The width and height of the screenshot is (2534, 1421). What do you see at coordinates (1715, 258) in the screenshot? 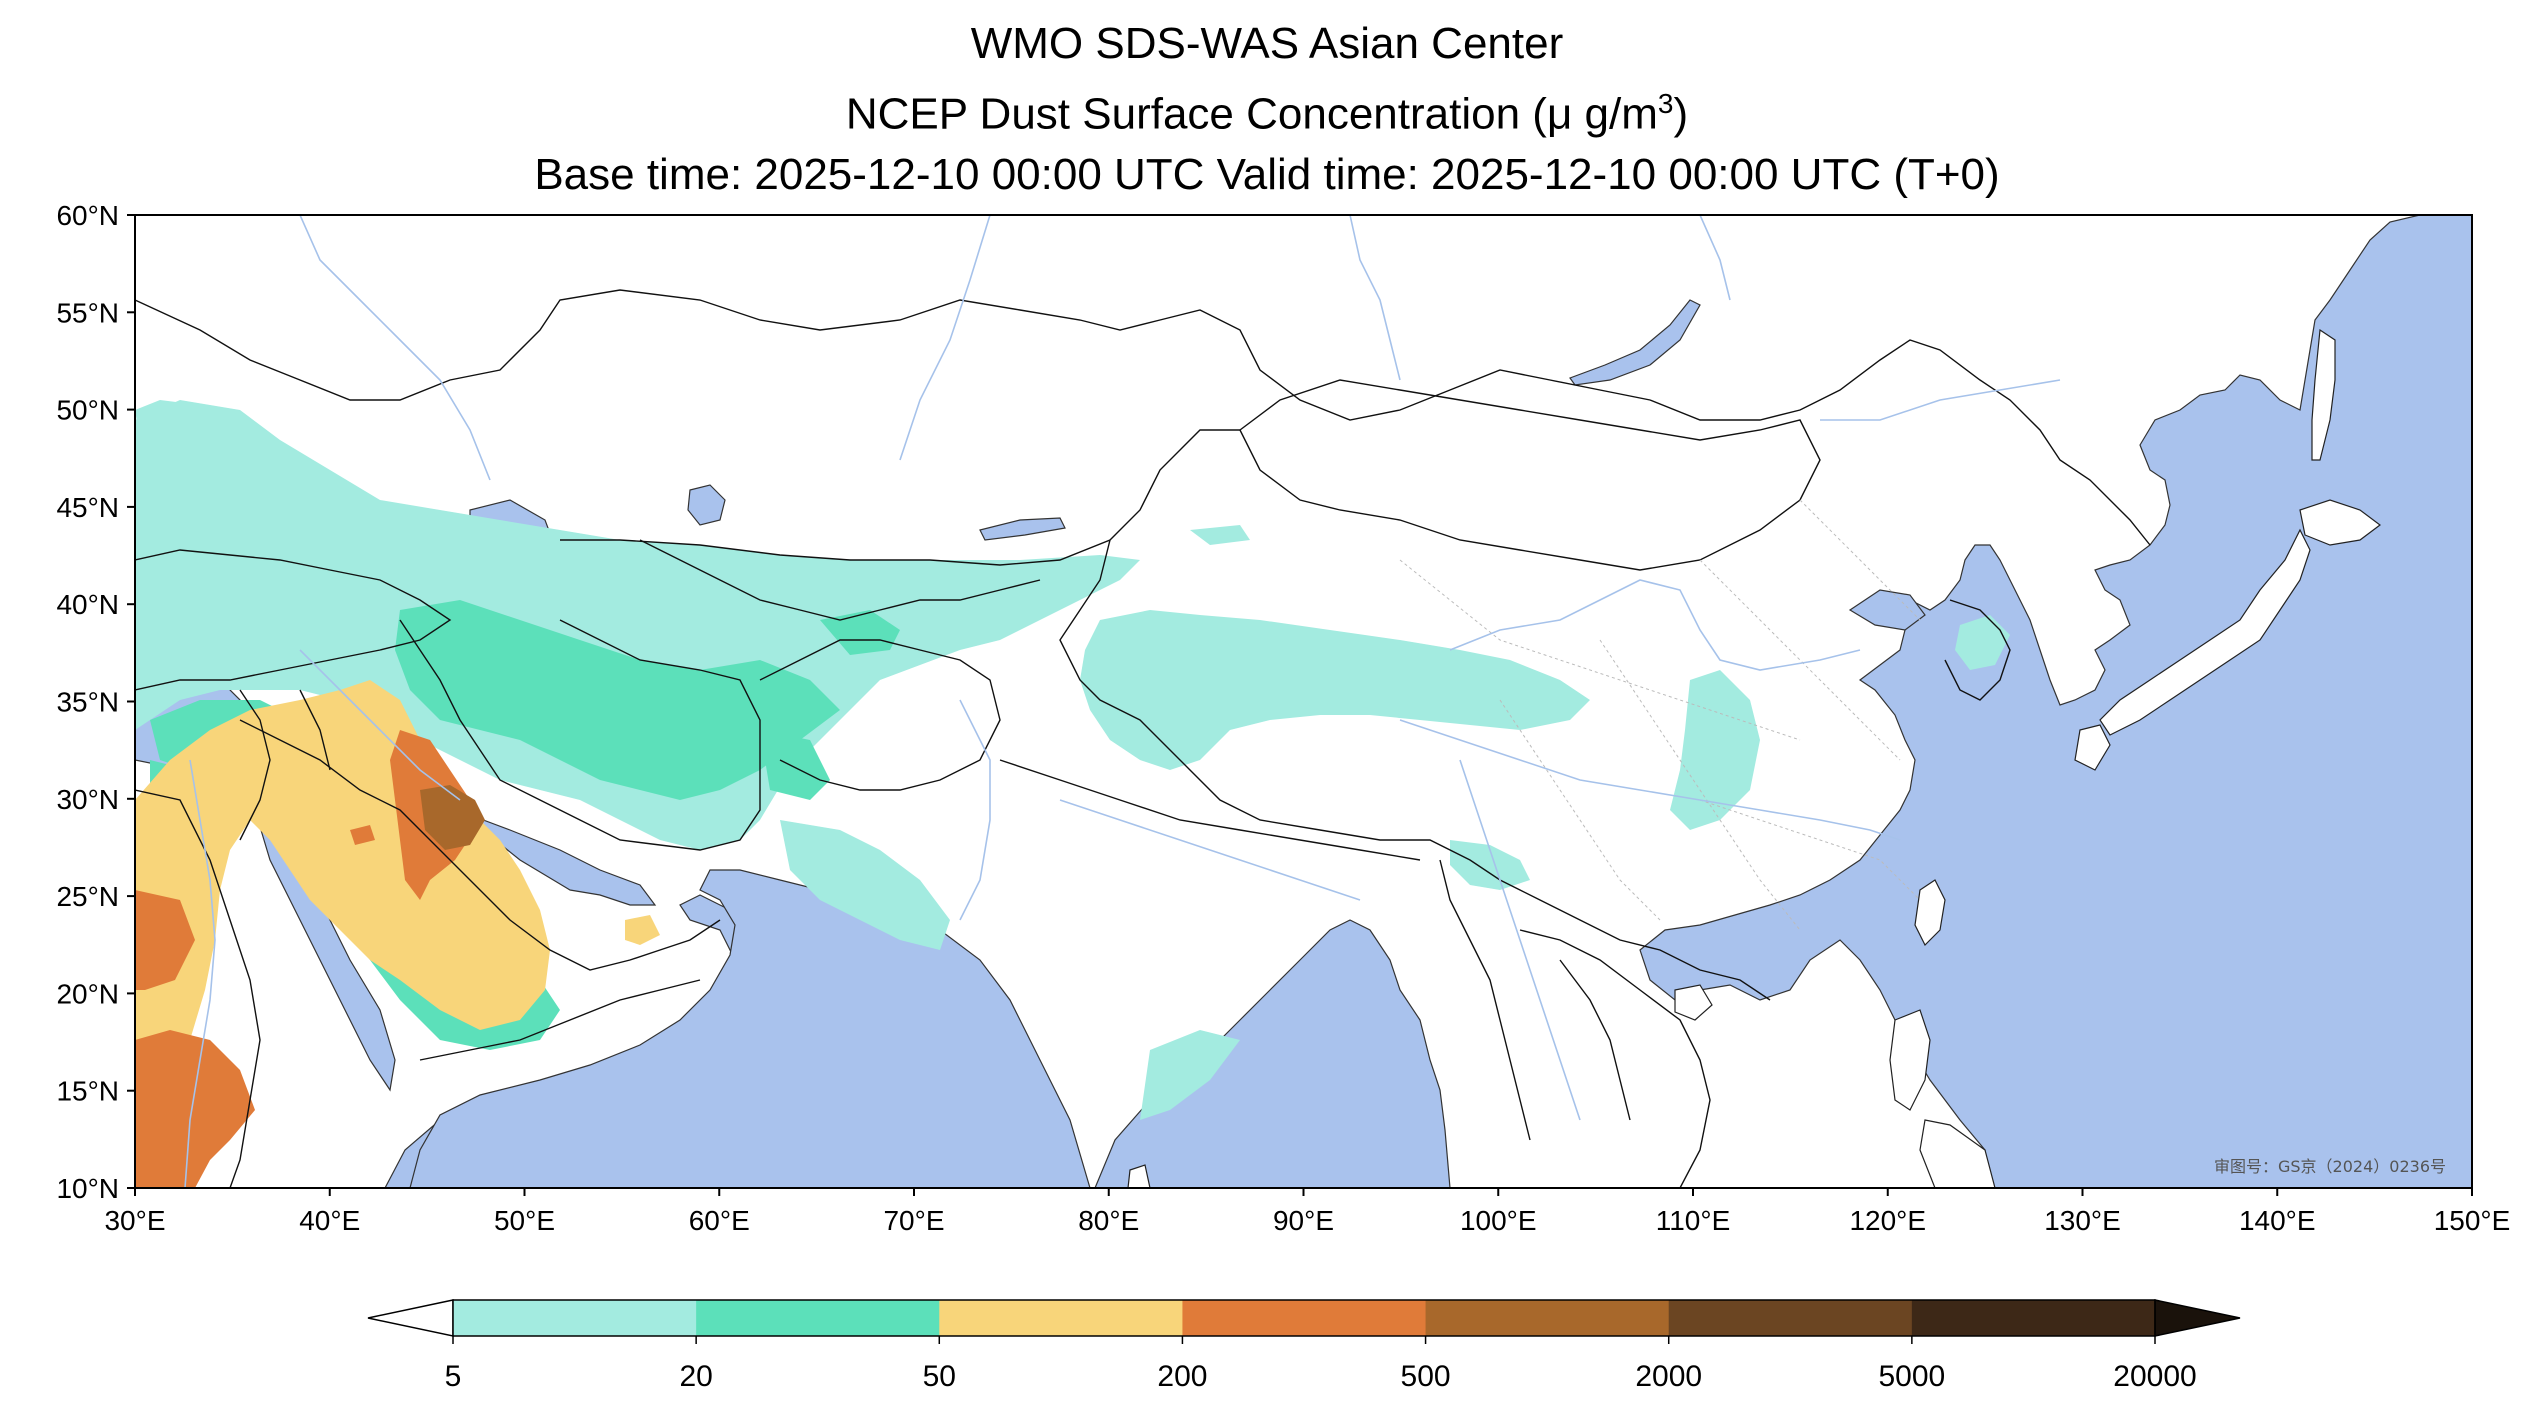
I see `river-lena` at bounding box center [1715, 258].